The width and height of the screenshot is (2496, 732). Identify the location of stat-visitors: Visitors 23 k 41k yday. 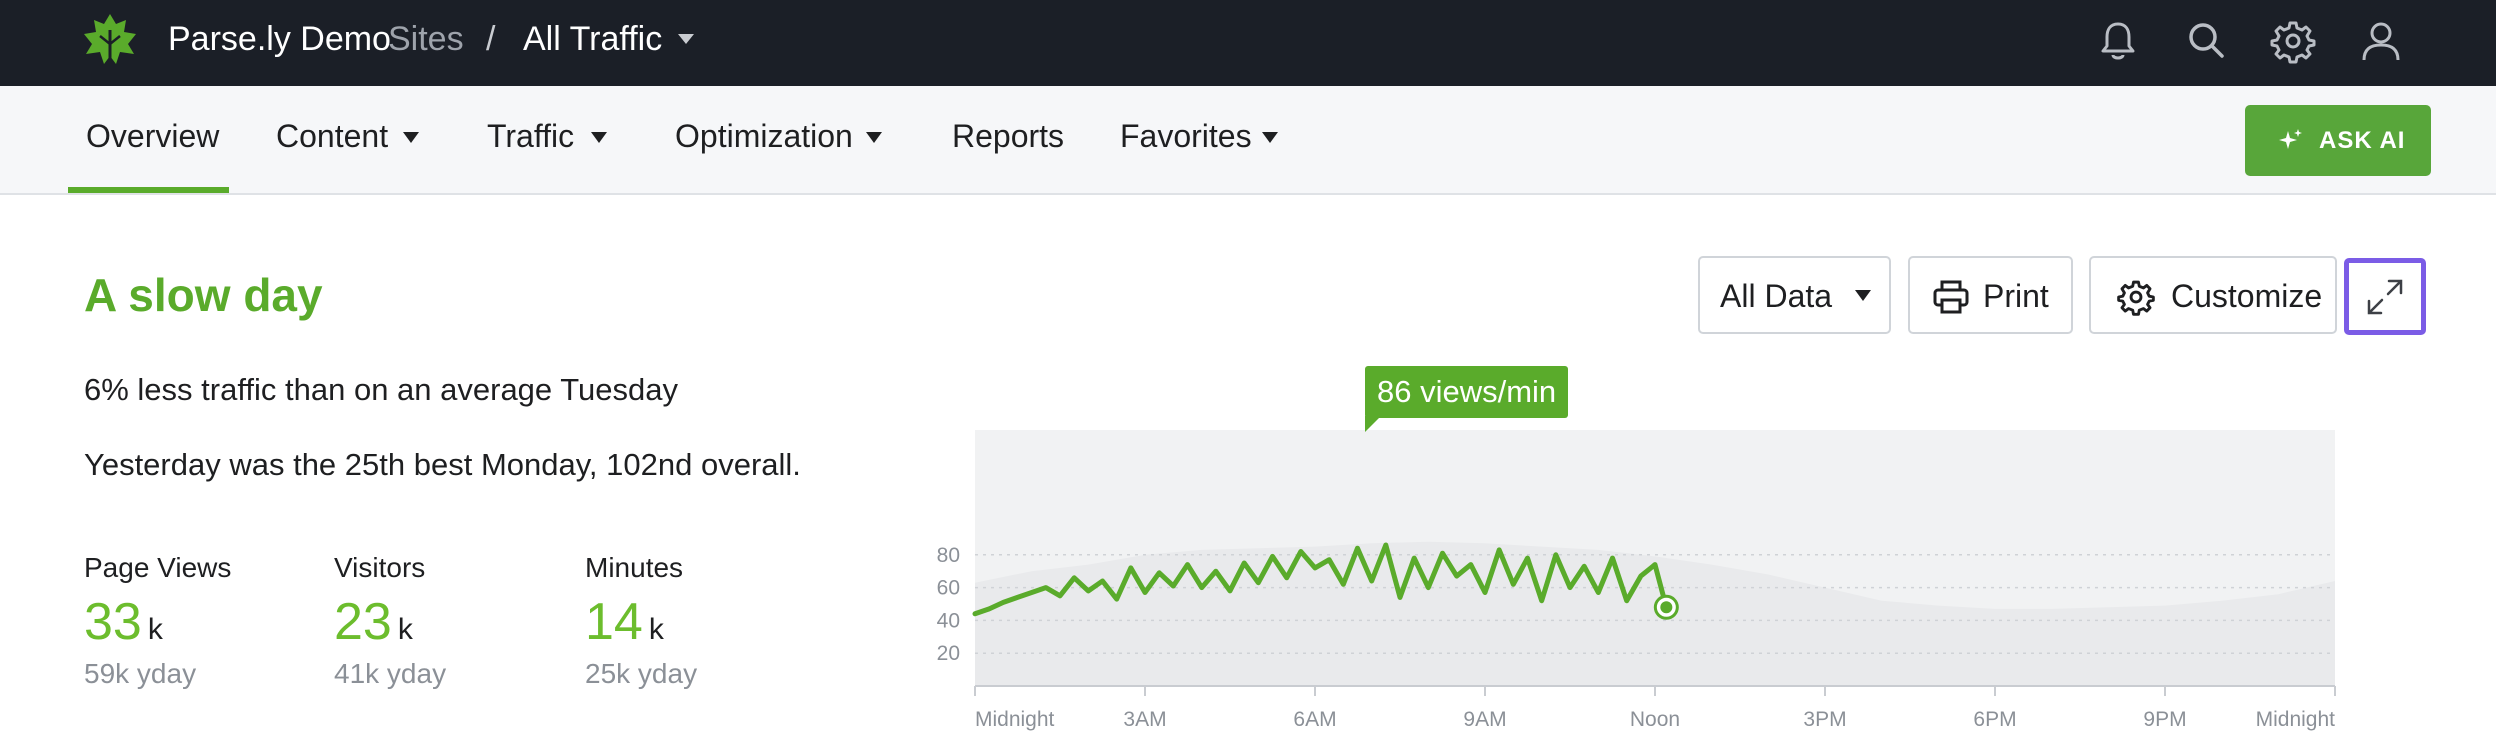
(449, 621).